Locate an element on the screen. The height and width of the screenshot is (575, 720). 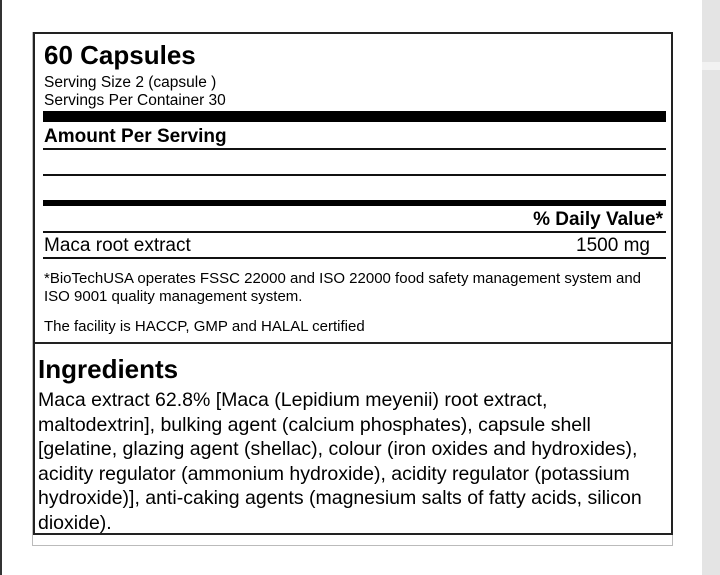
nutrient-amount: 1500 mg is located at coordinates (613, 245).